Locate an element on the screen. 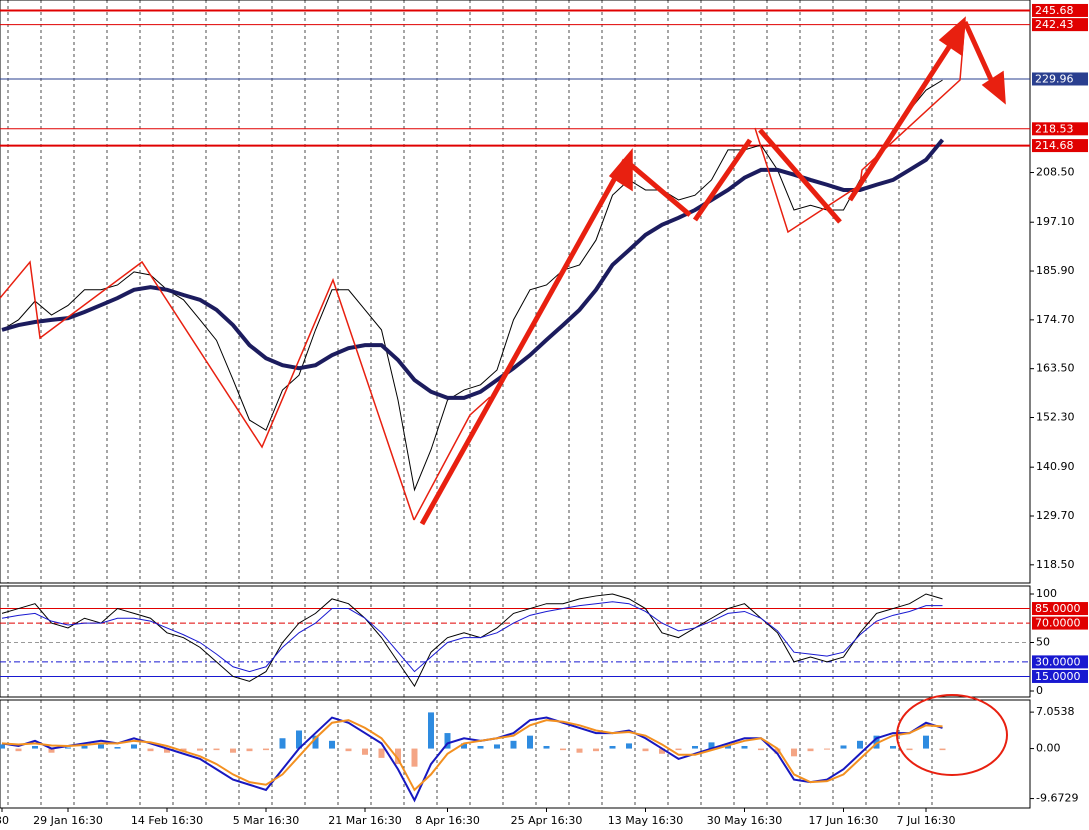  level-label: 245.68 is located at coordinates (1054, 10).